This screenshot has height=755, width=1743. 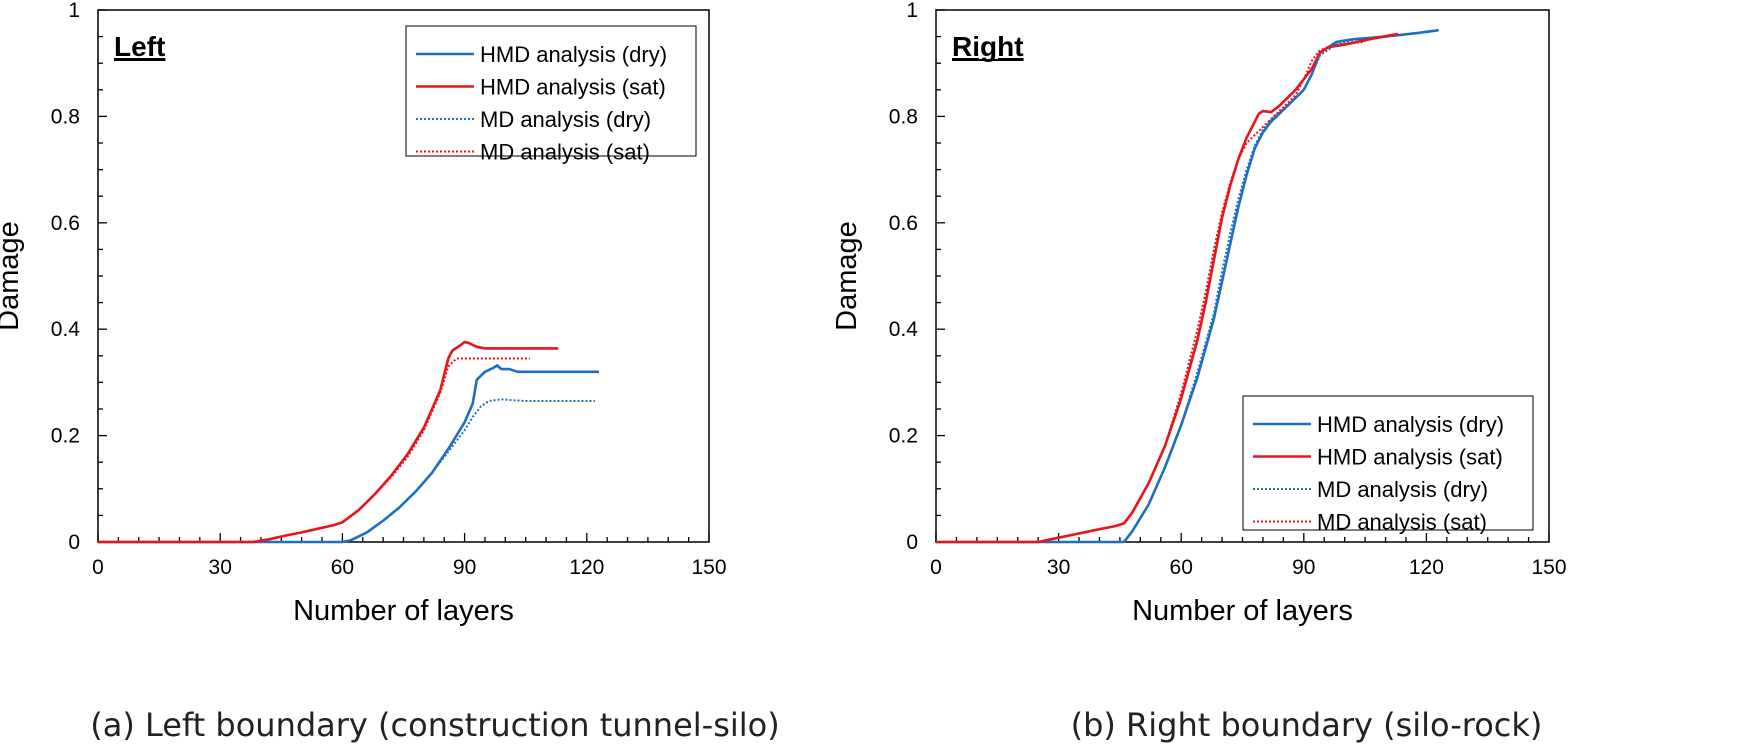 I want to click on series-line-md-analysis-sat, so click(x=1201, y=291).